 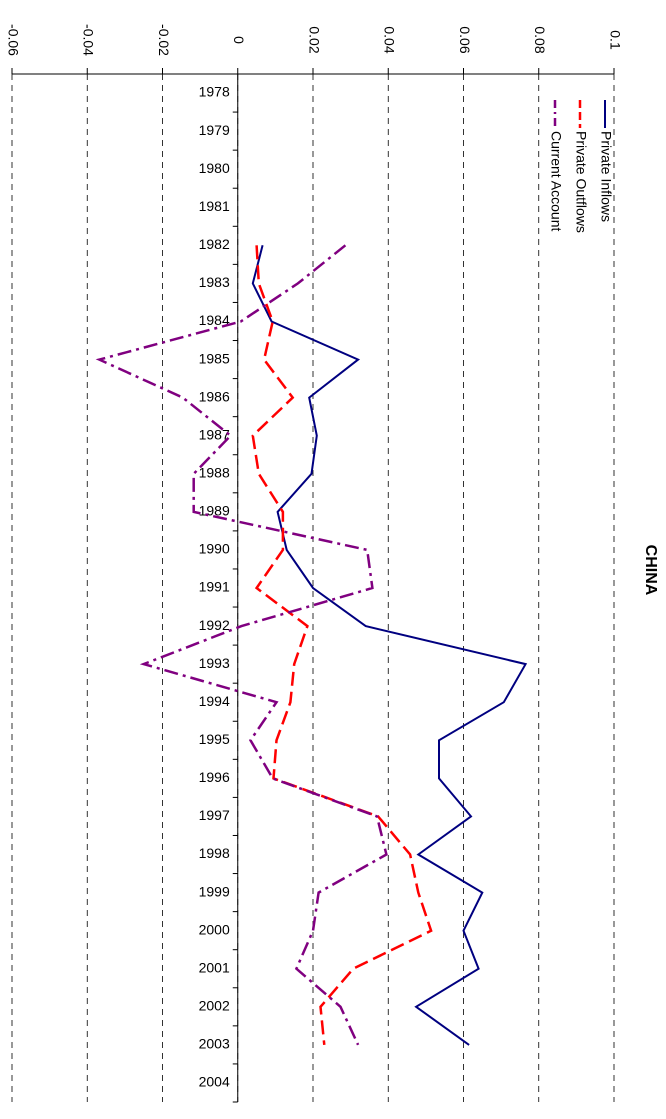 What do you see at coordinates (214, 929) in the screenshot?
I see `category-label: 2000` at bounding box center [214, 929].